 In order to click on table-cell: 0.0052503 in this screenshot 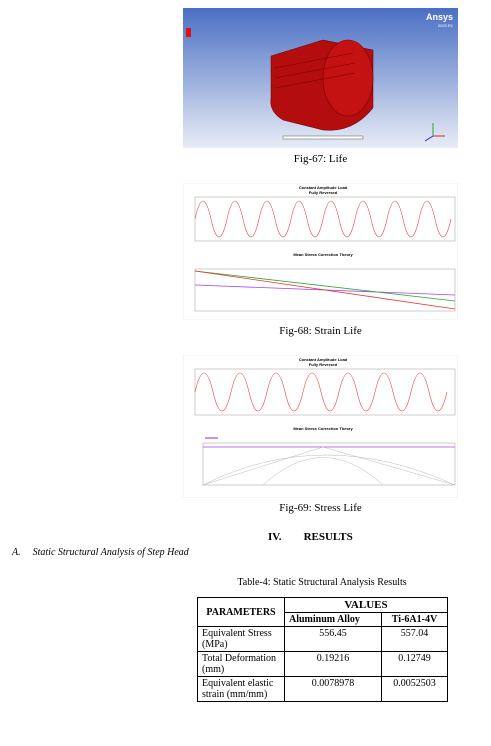, I will do `click(414, 689)`.